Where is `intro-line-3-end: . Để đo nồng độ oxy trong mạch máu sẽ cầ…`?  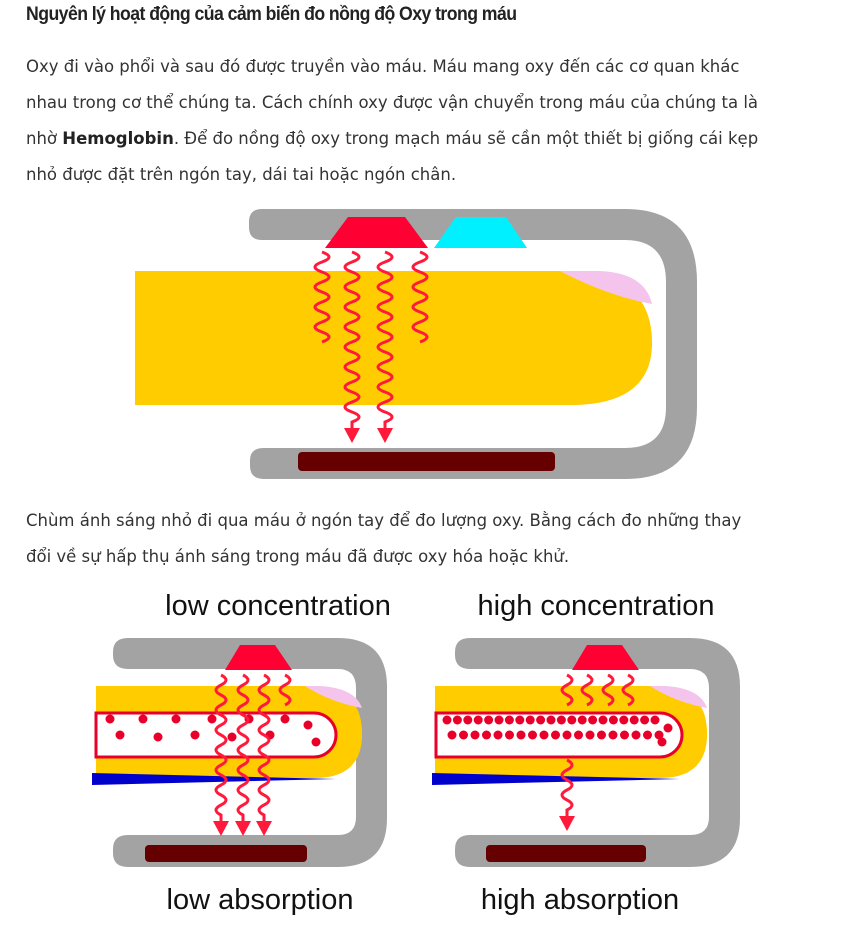
intro-line-3-end: . Để đo nồng độ oxy trong mạch máu sẽ cầ… is located at coordinates (466, 138).